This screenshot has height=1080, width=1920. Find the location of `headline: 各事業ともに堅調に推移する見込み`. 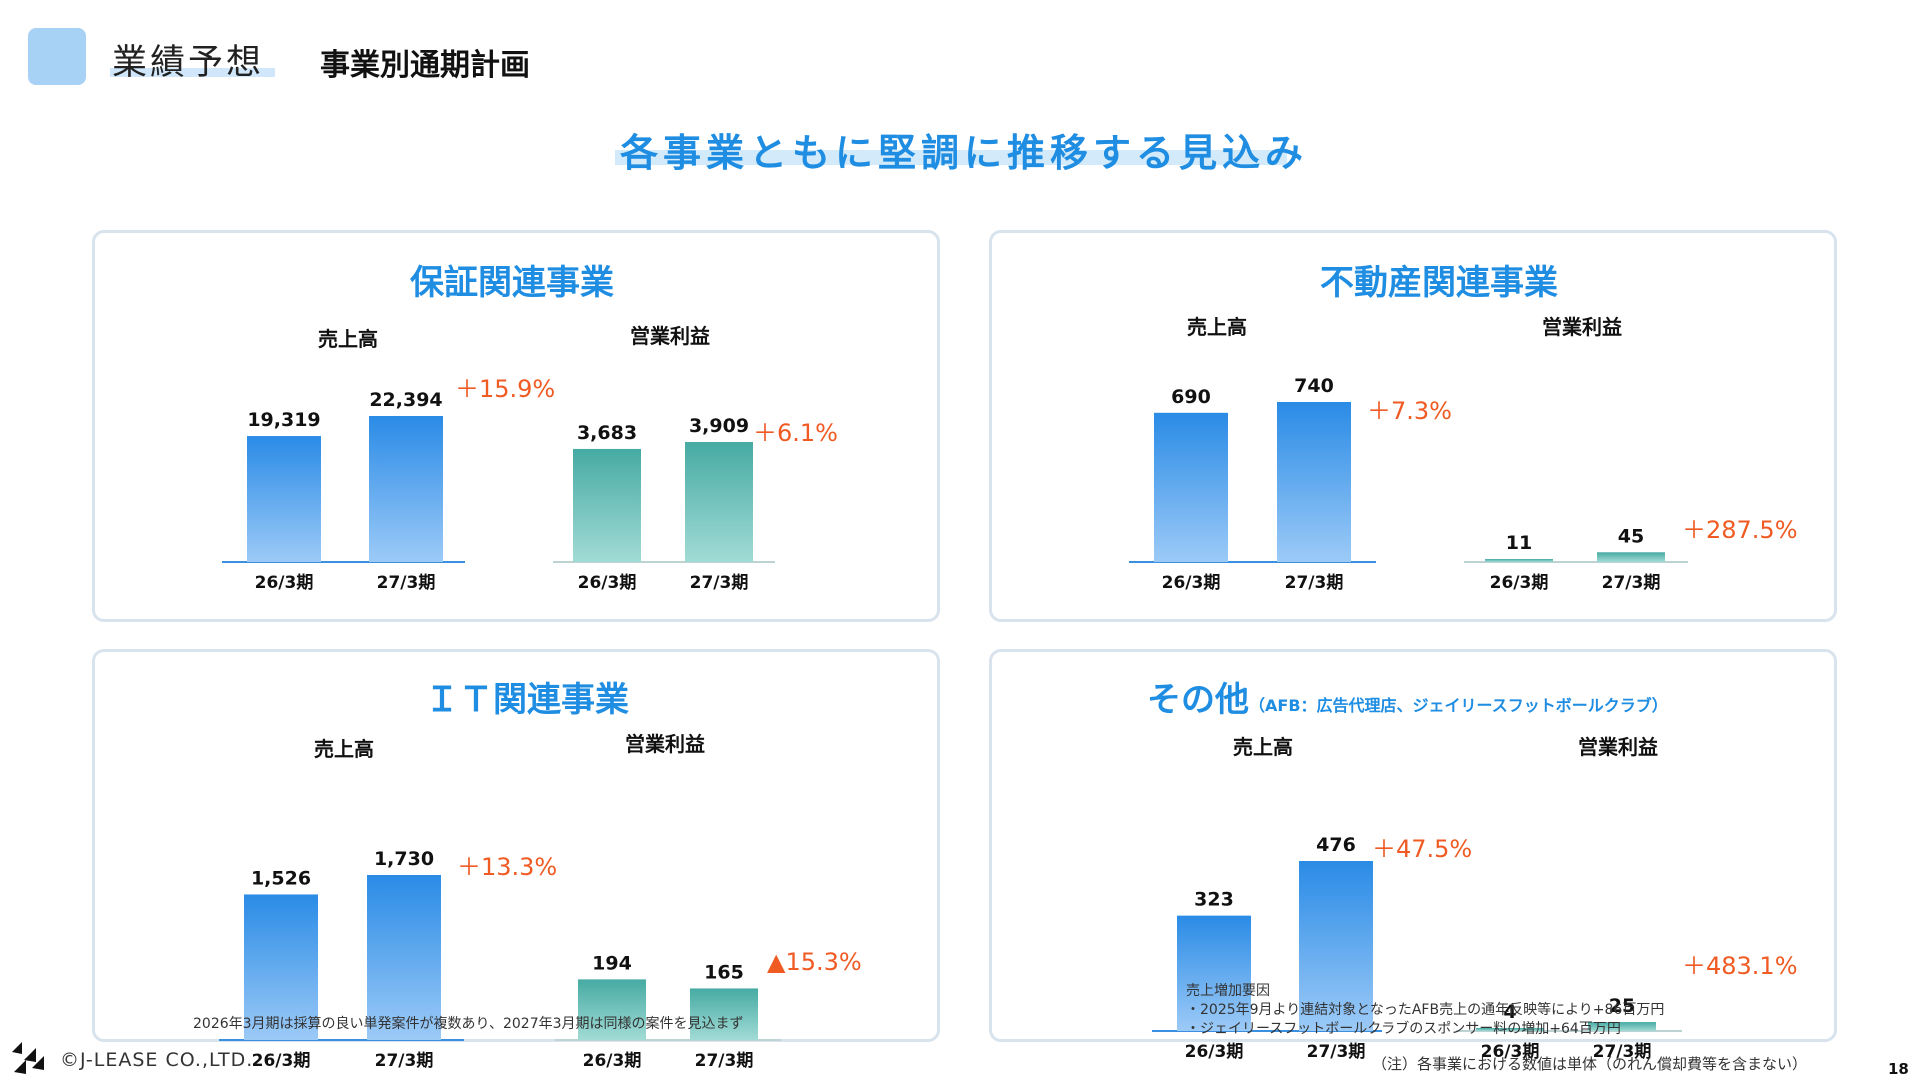

headline: 各事業ともに堅調に推移する見込み is located at coordinates (964, 153).